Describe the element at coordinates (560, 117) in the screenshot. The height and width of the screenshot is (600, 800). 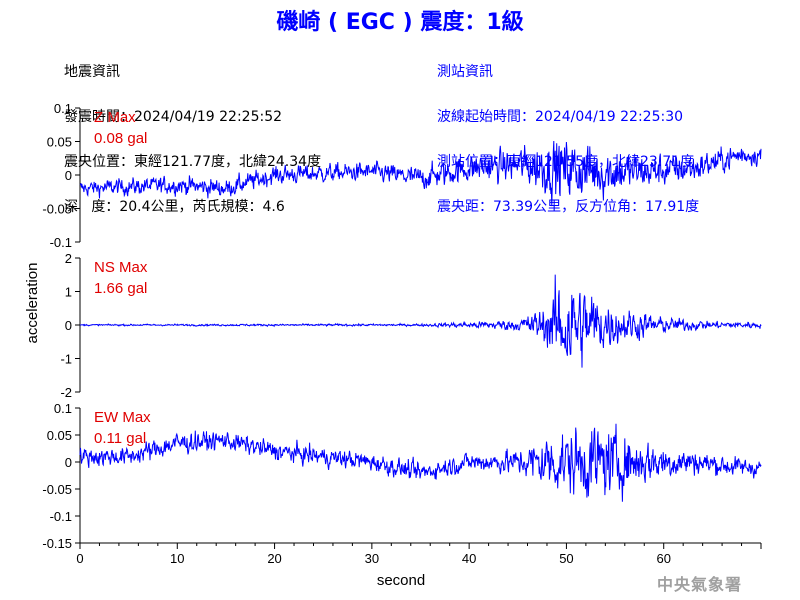
I see `station-start-time: 波線起始時間：2024/04/19 22:25:30` at that location.